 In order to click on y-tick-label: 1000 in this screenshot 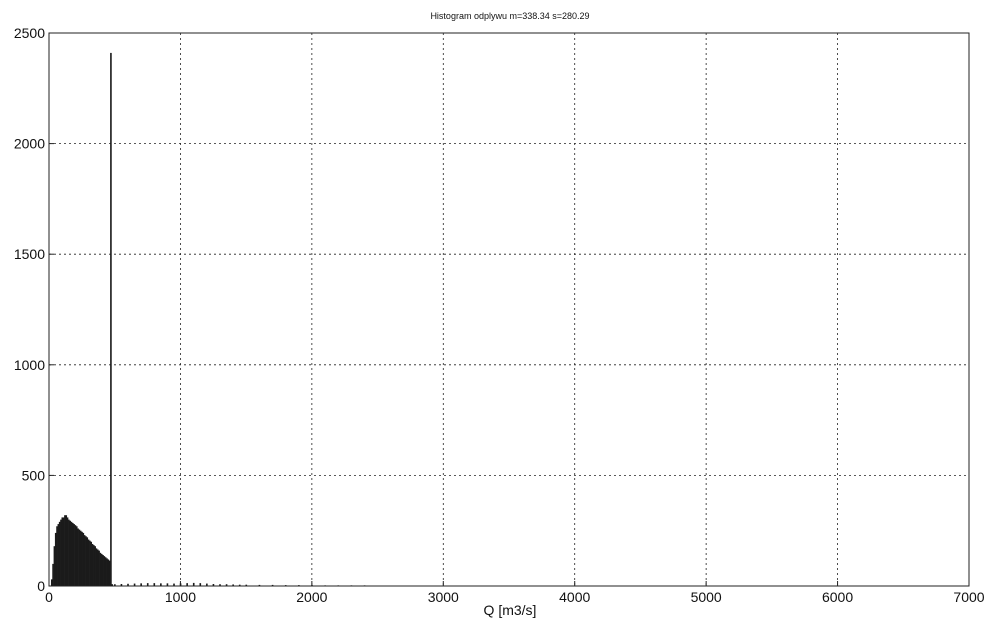, I will do `click(29, 365)`.